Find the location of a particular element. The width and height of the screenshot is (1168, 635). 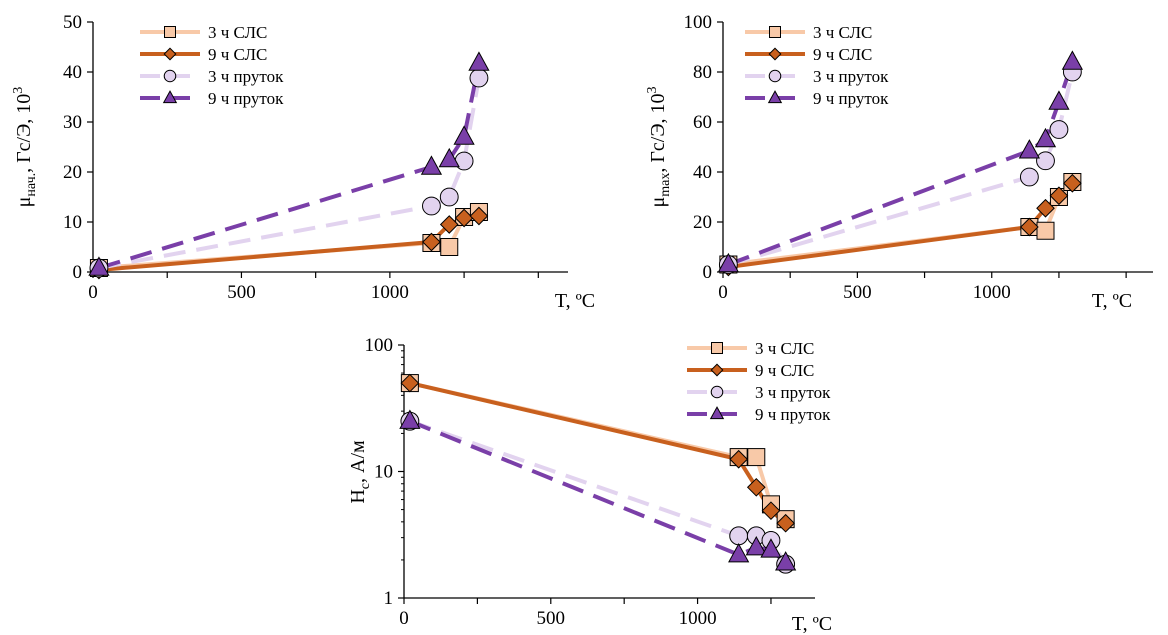

series-line-s3_rod is located at coordinates (598, 492).